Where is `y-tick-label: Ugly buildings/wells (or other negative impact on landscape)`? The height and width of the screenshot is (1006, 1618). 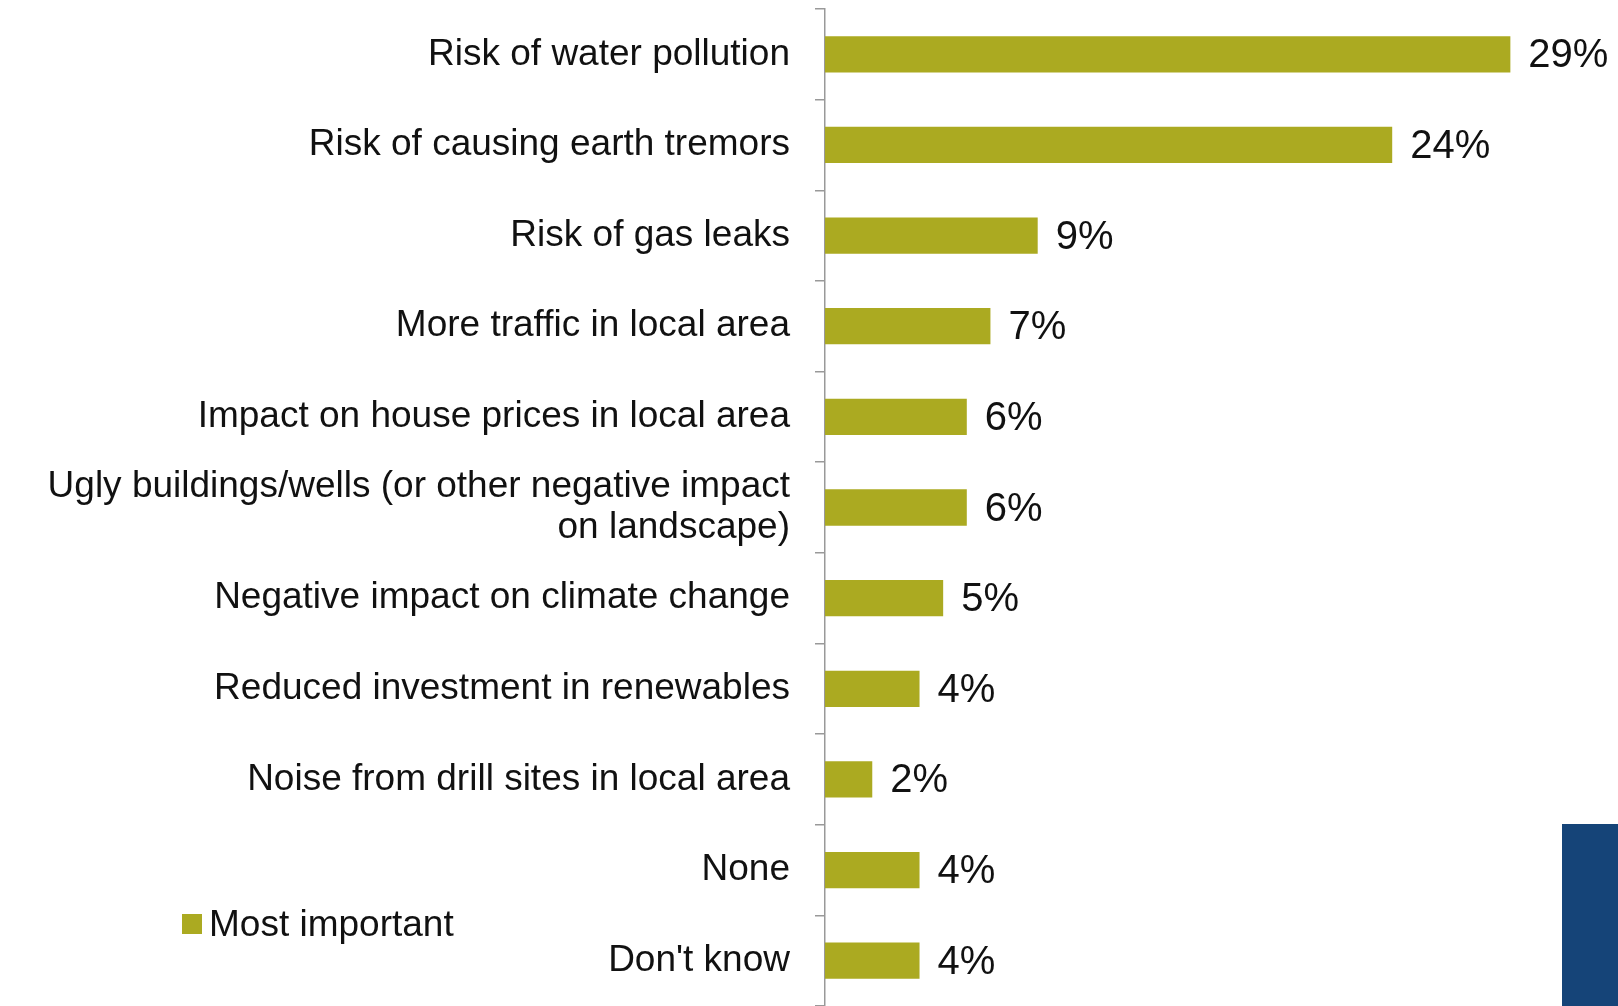
y-tick-label: Ugly buildings/wells (or other negative impact on landscape) is located at coordinates (419, 505).